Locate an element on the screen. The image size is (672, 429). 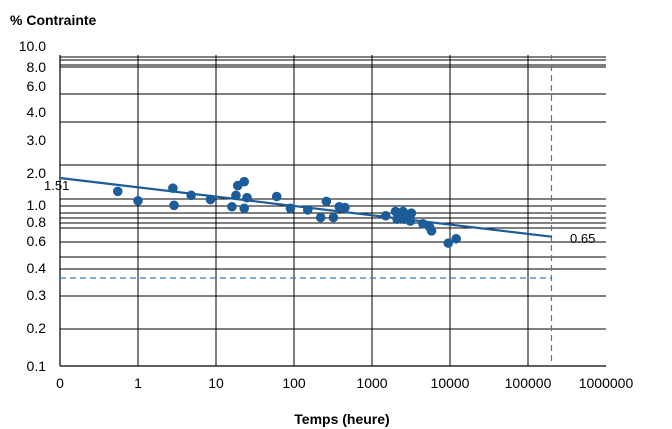
annotation-start-value: 1.51 is located at coordinates (56, 185).